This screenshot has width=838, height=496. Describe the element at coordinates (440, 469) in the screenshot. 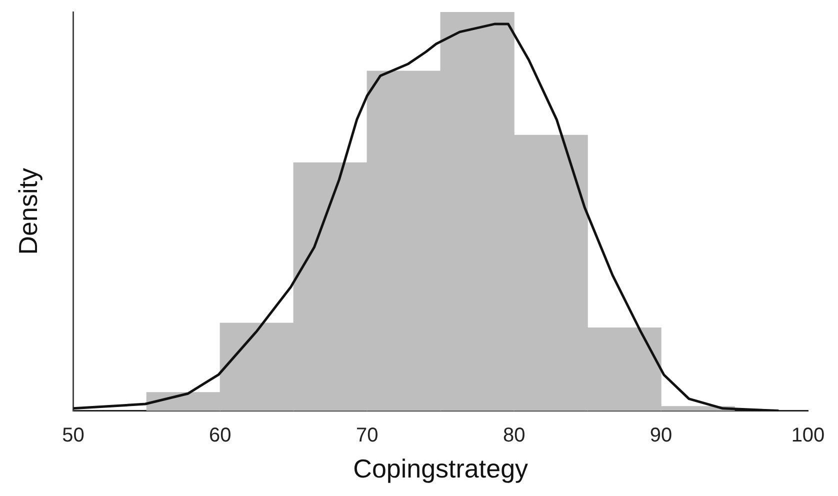

I see `x-axis-title: Copingstrategy` at that location.